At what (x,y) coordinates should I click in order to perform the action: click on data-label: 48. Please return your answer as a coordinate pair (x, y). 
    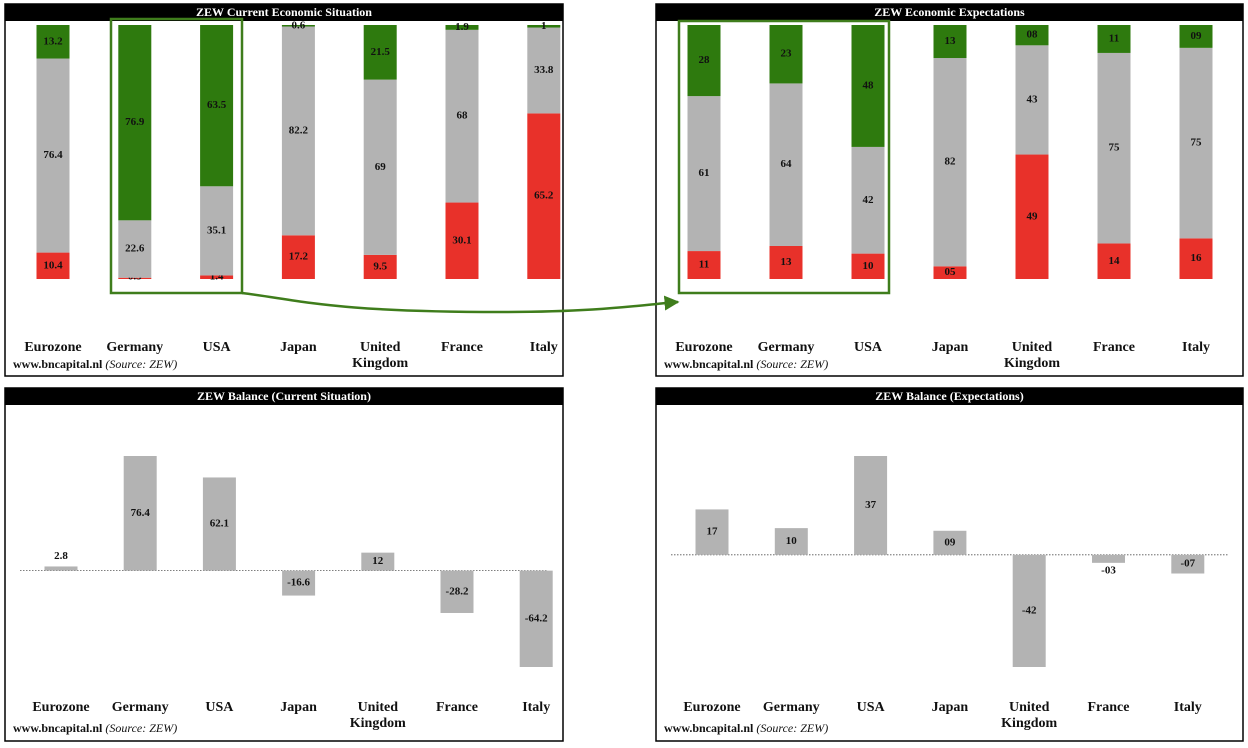
    Looking at the image, I should click on (869, 85).